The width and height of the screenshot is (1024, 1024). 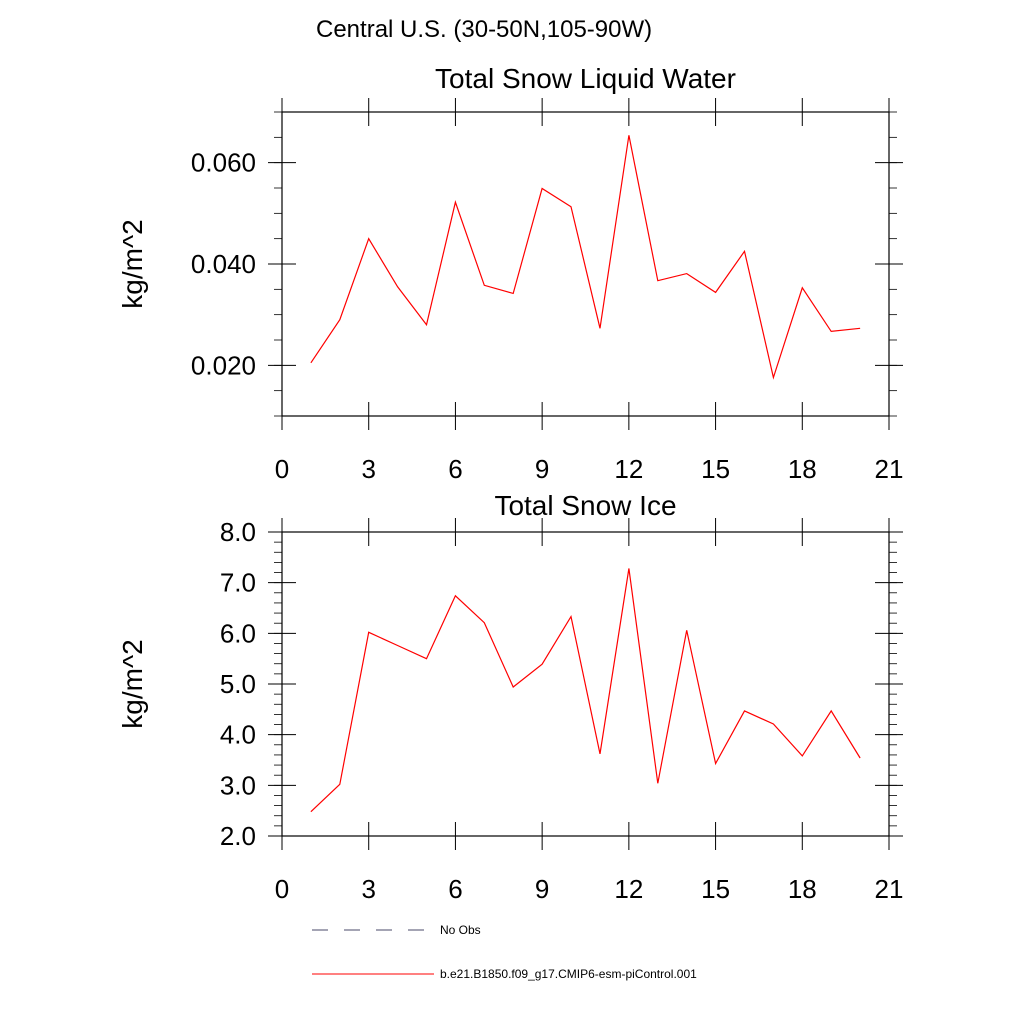 What do you see at coordinates (484, 29) in the screenshot?
I see `page-title: Central U.S. (30-50N,105-90W)` at bounding box center [484, 29].